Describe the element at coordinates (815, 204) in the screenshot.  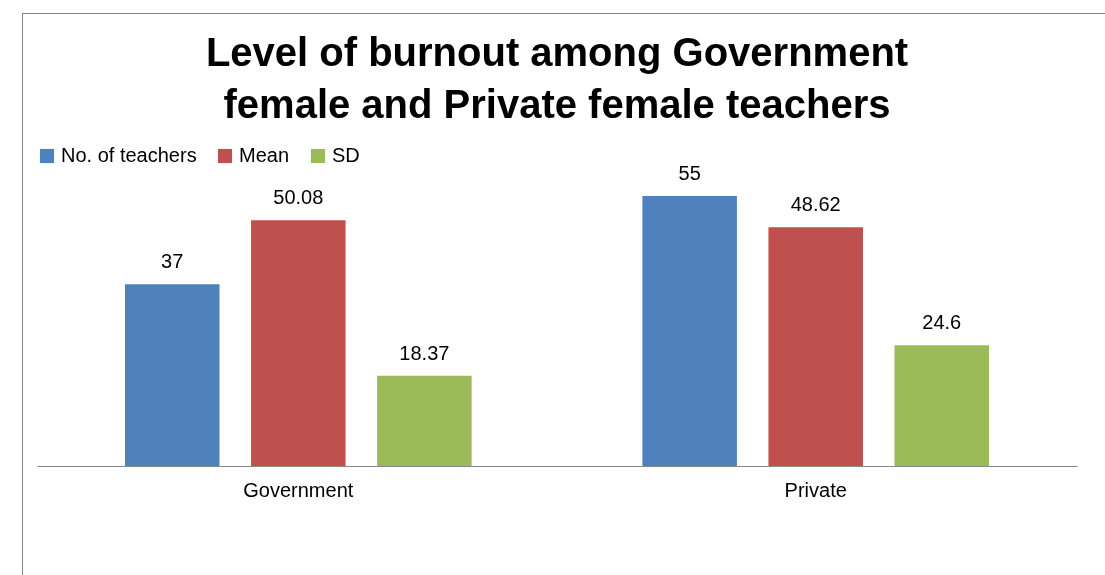
I see `data-label: 48.62` at that location.